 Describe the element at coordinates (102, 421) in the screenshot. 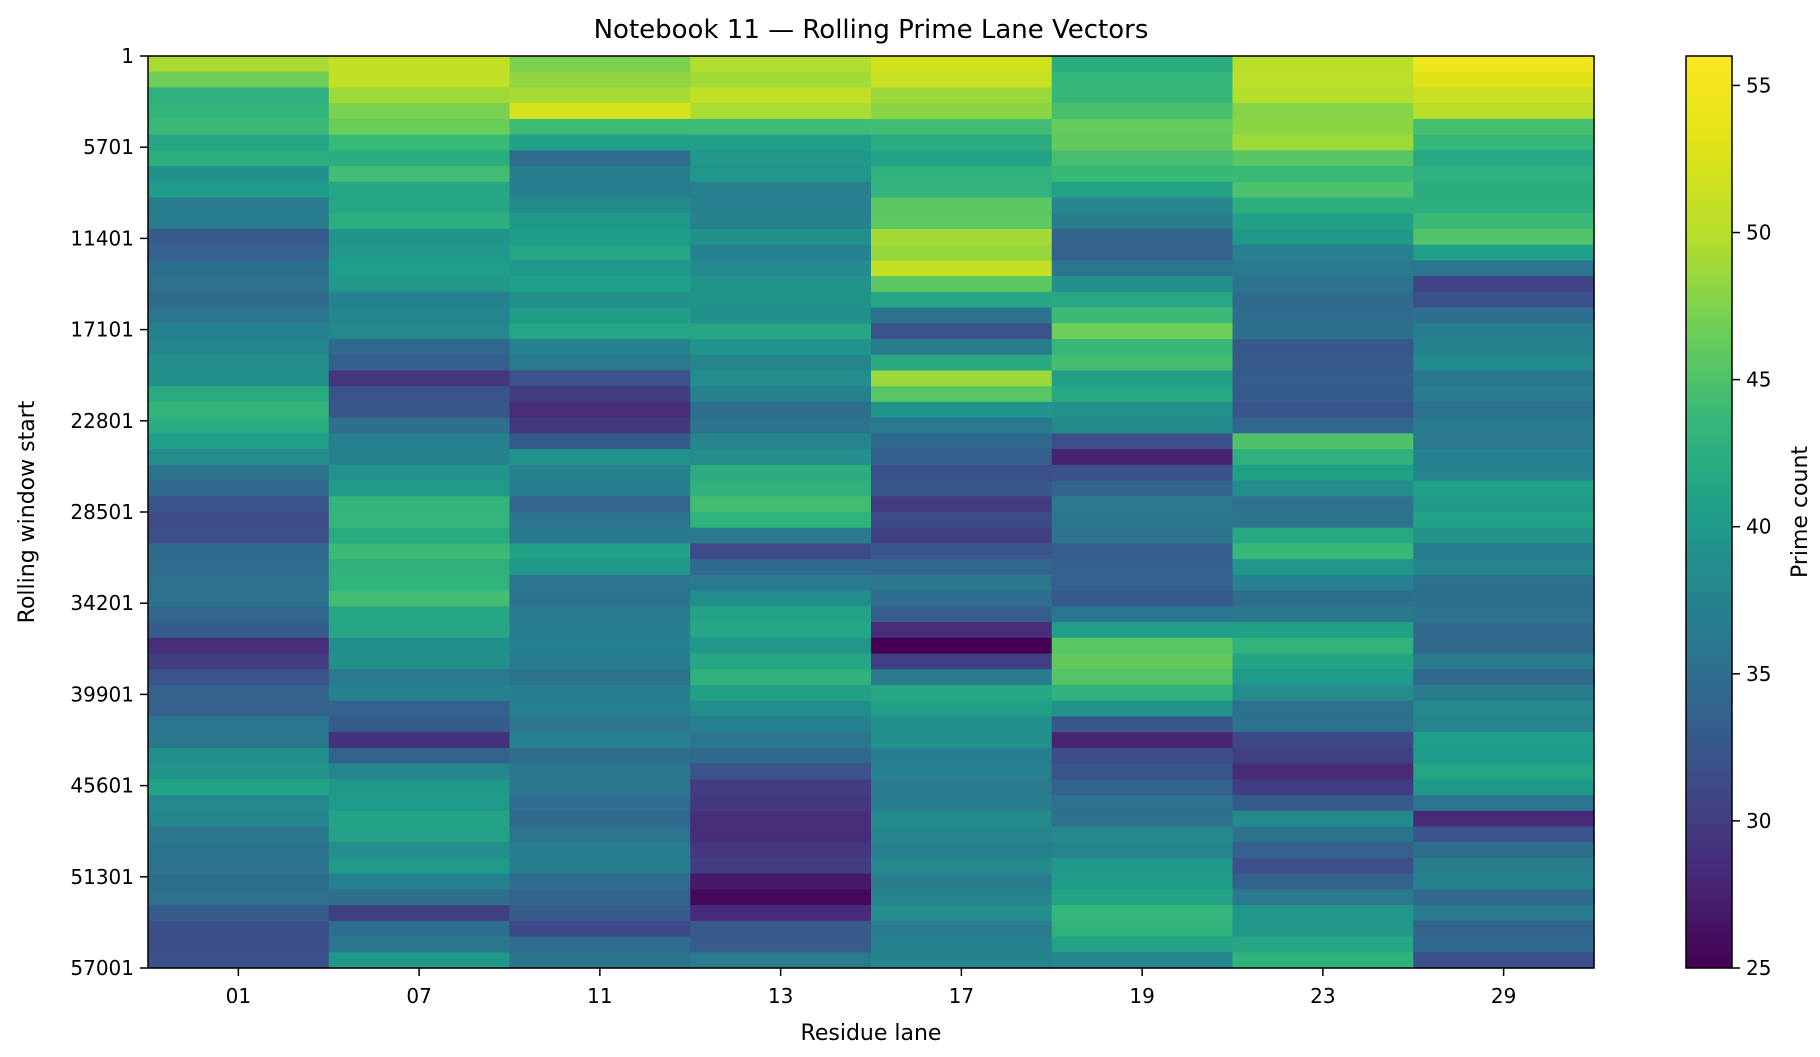

I see `y-tick-label: 22801` at that location.